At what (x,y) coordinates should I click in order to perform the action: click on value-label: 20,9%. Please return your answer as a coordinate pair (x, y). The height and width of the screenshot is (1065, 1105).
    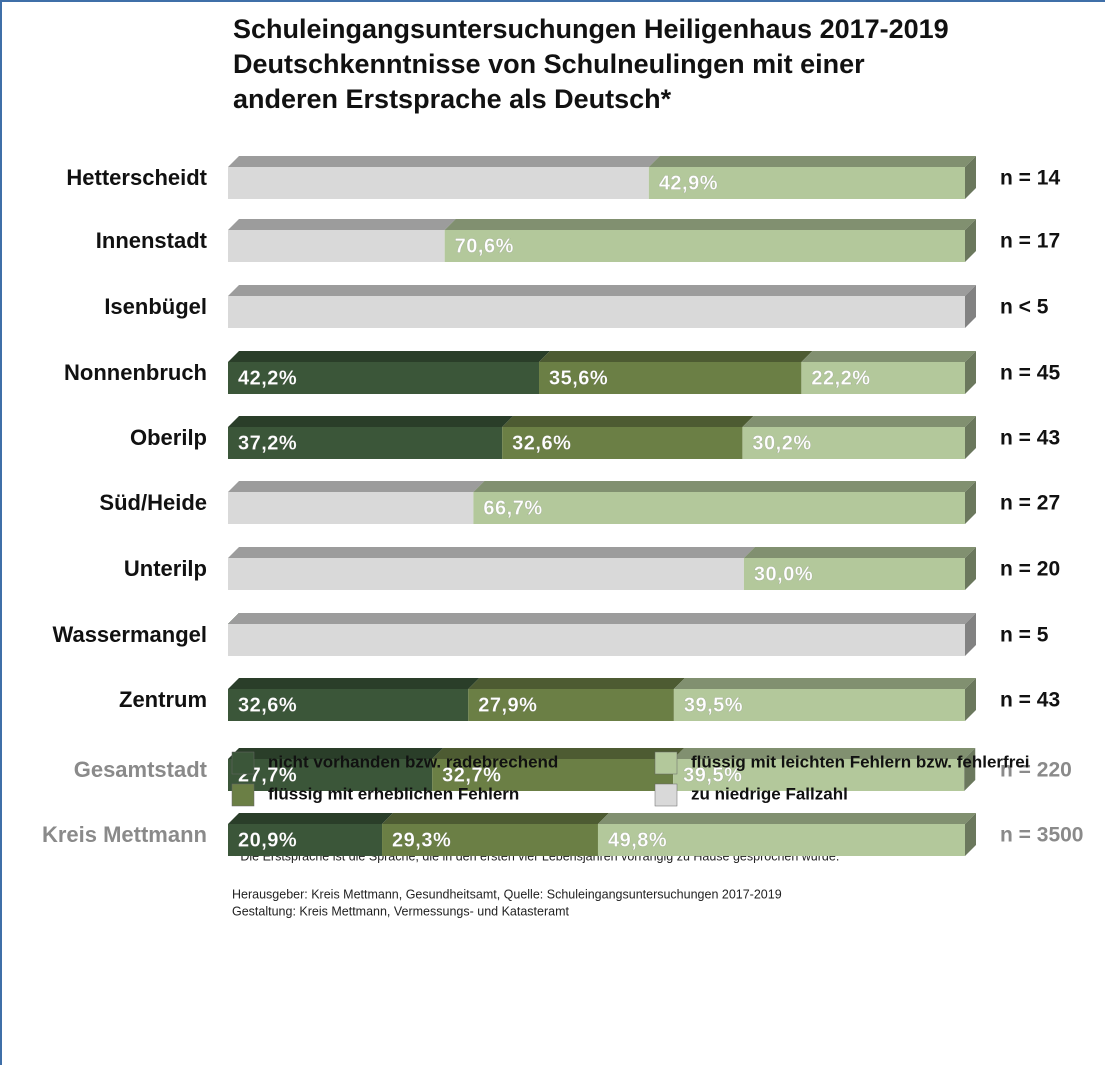
    Looking at the image, I should click on (267, 840).